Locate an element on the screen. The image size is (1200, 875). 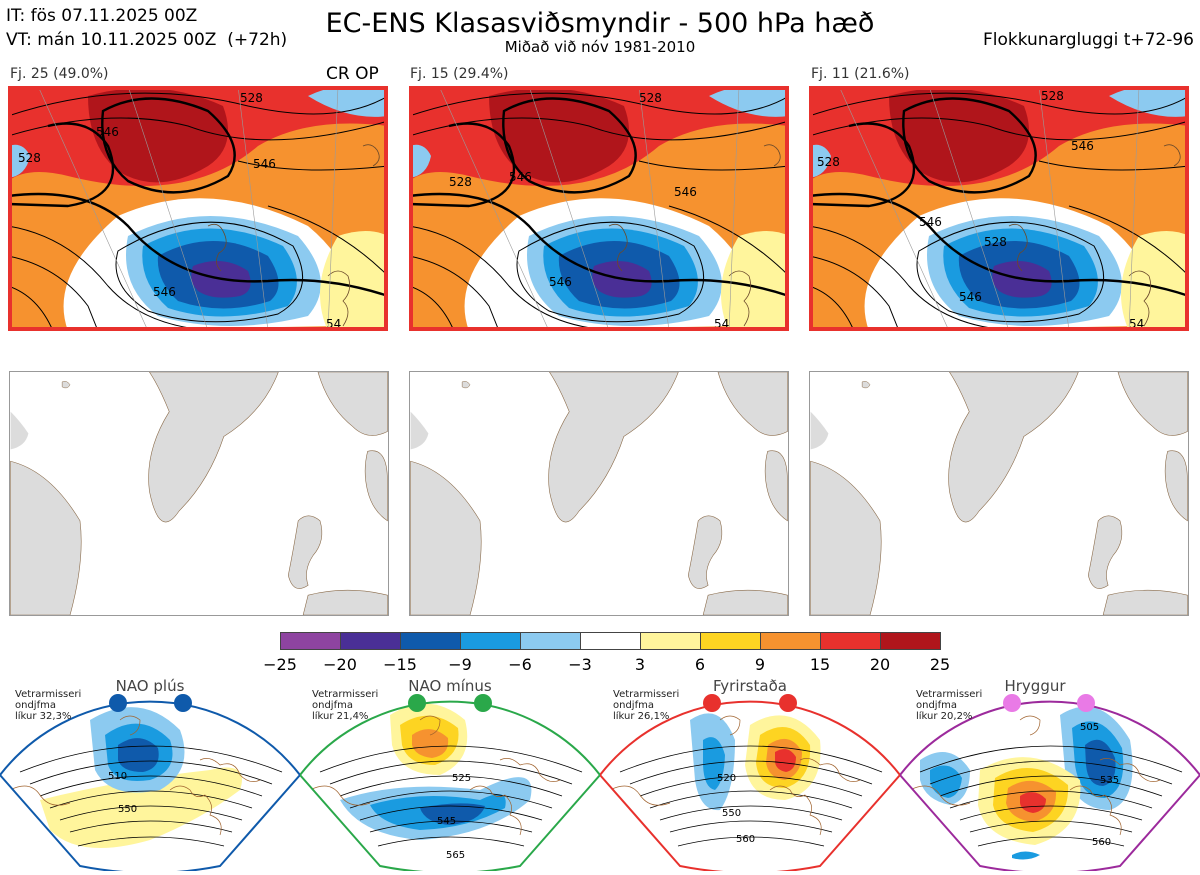
colorbar-tick-label: 15 is located at coordinates (820, 664).